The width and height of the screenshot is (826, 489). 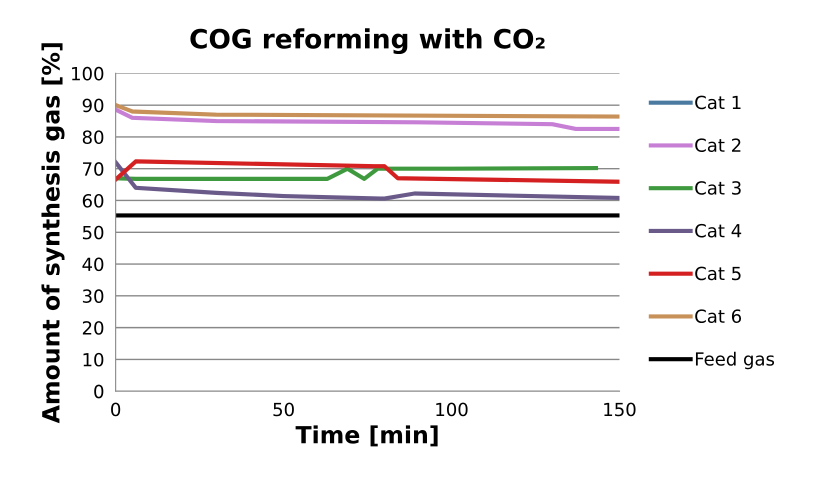 I want to click on y-tick-label: 30, so click(x=93, y=296).